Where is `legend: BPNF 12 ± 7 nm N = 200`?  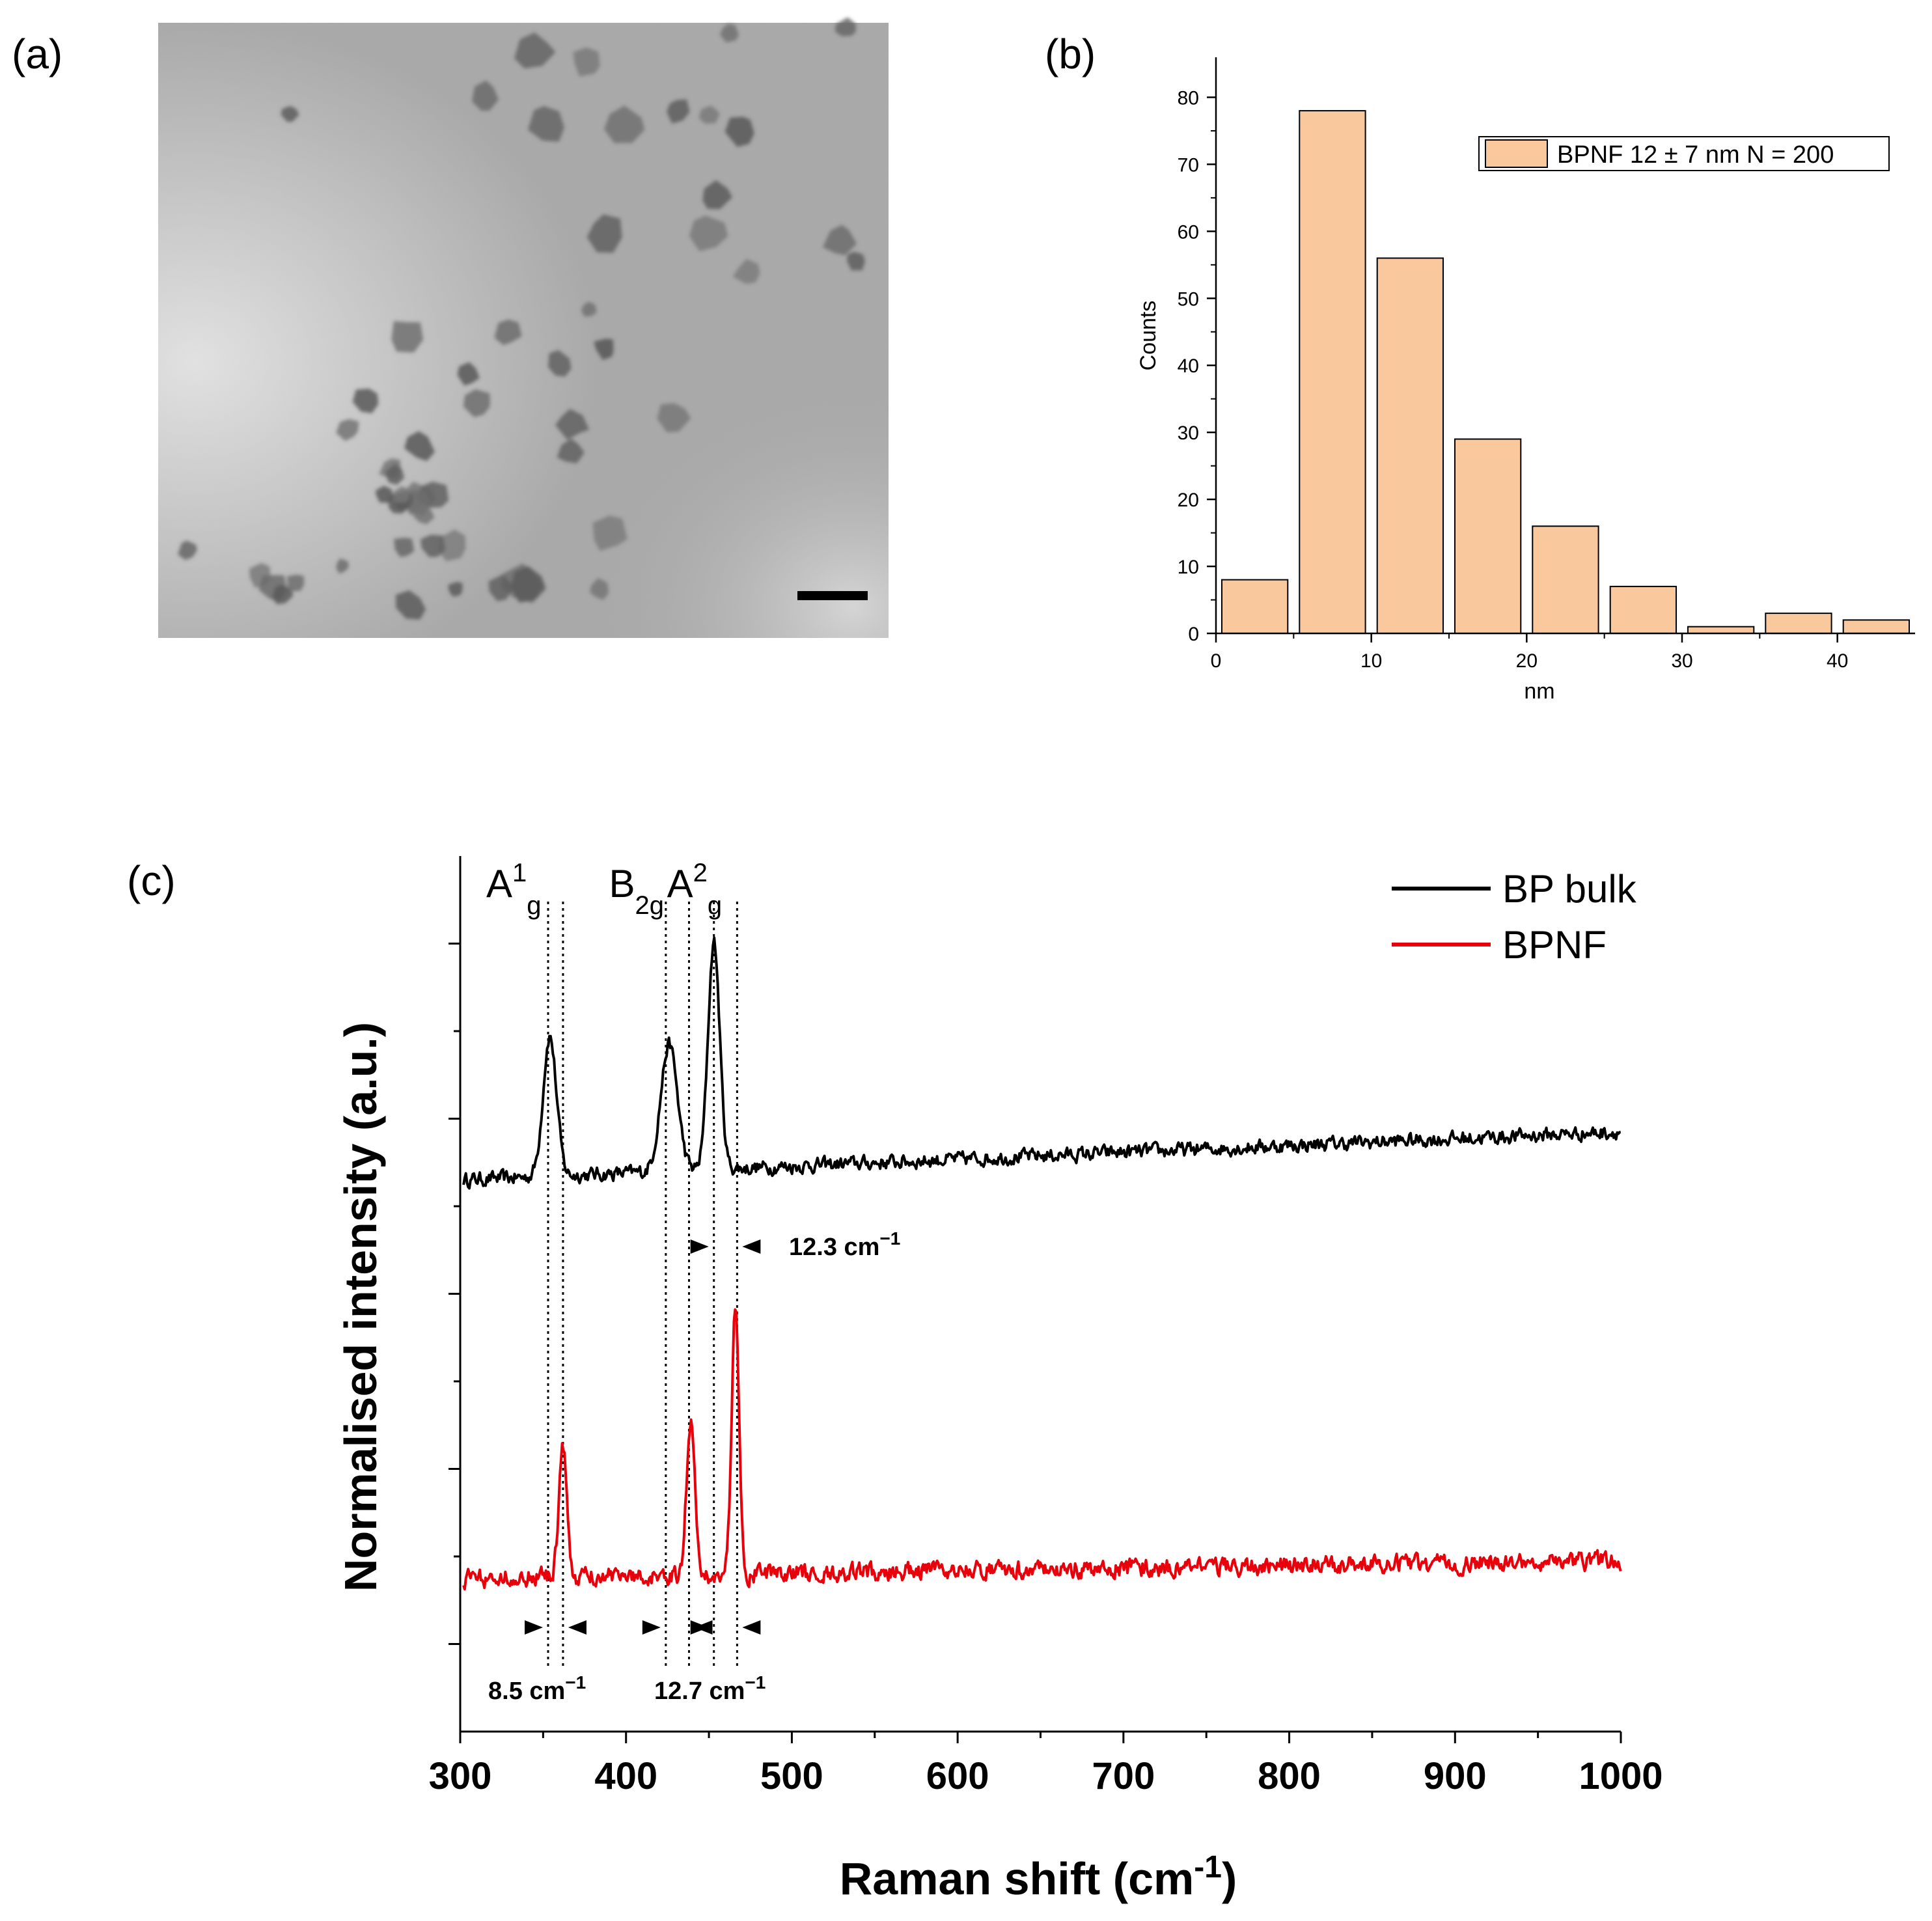 legend: BPNF 12 ± 7 nm N = 200 is located at coordinates (1684, 154).